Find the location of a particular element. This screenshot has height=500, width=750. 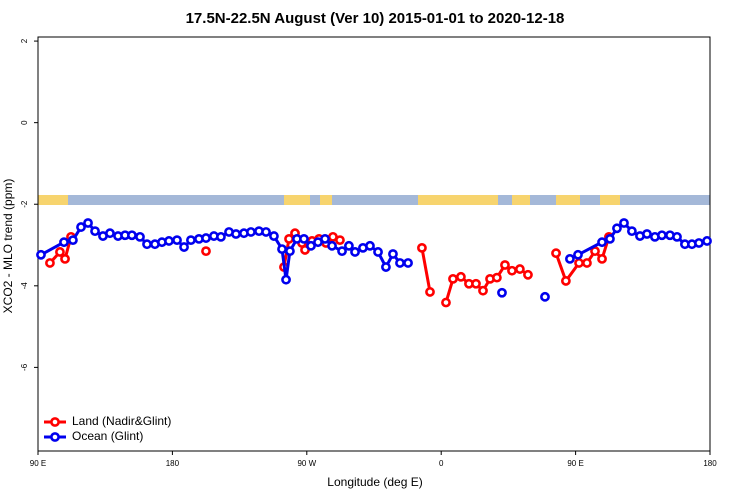

ocean-strip is located at coordinates (374, 200).